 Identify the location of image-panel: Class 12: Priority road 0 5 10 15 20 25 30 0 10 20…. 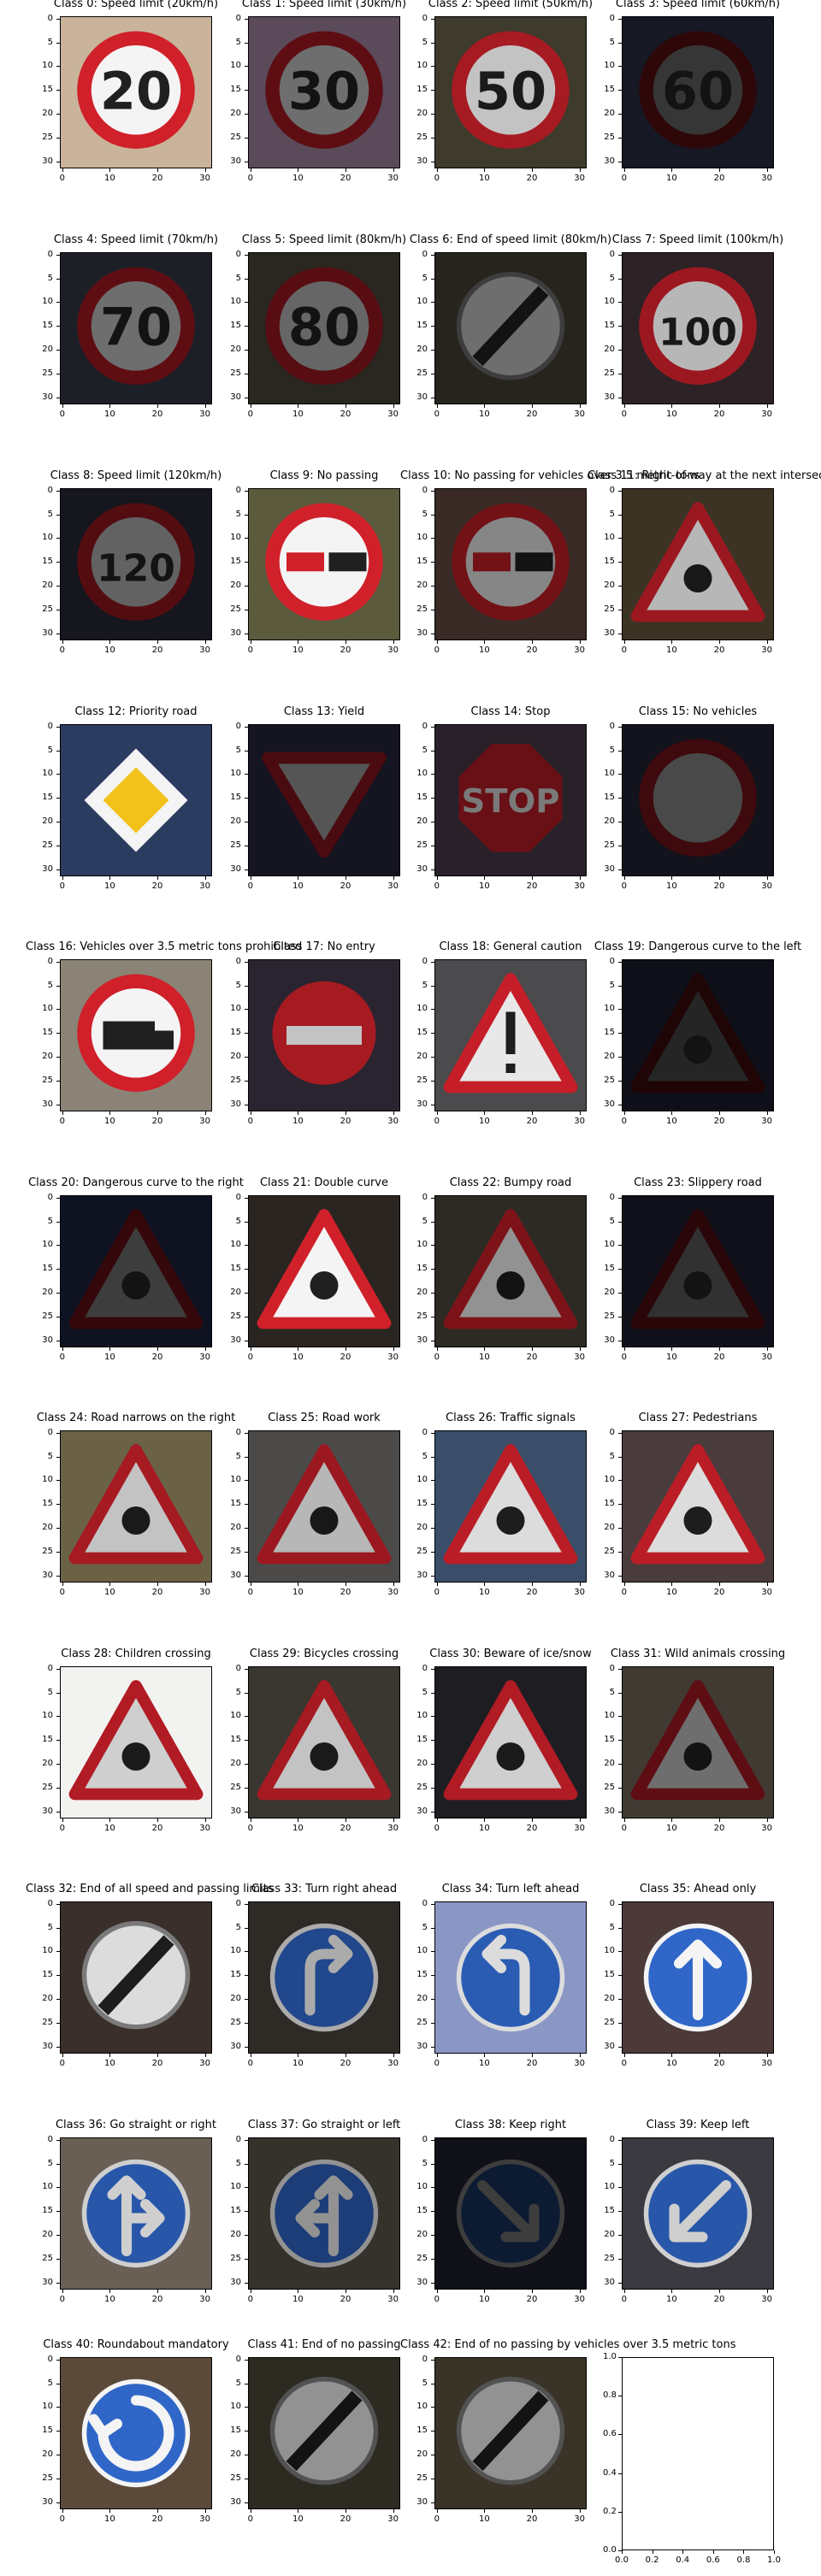
(127, 798).